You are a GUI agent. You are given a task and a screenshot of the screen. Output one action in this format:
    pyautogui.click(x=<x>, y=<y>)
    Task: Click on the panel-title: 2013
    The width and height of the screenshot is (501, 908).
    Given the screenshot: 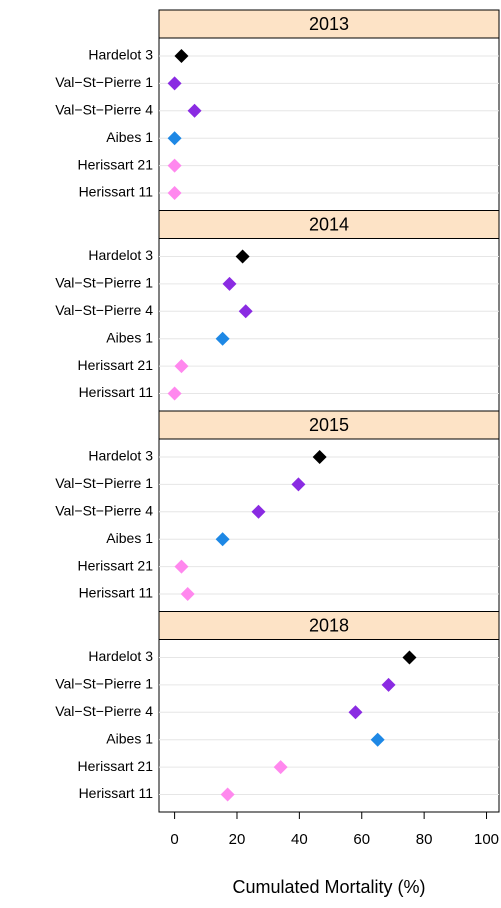 What is the action you would take?
    pyautogui.click(x=329, y=24)
    